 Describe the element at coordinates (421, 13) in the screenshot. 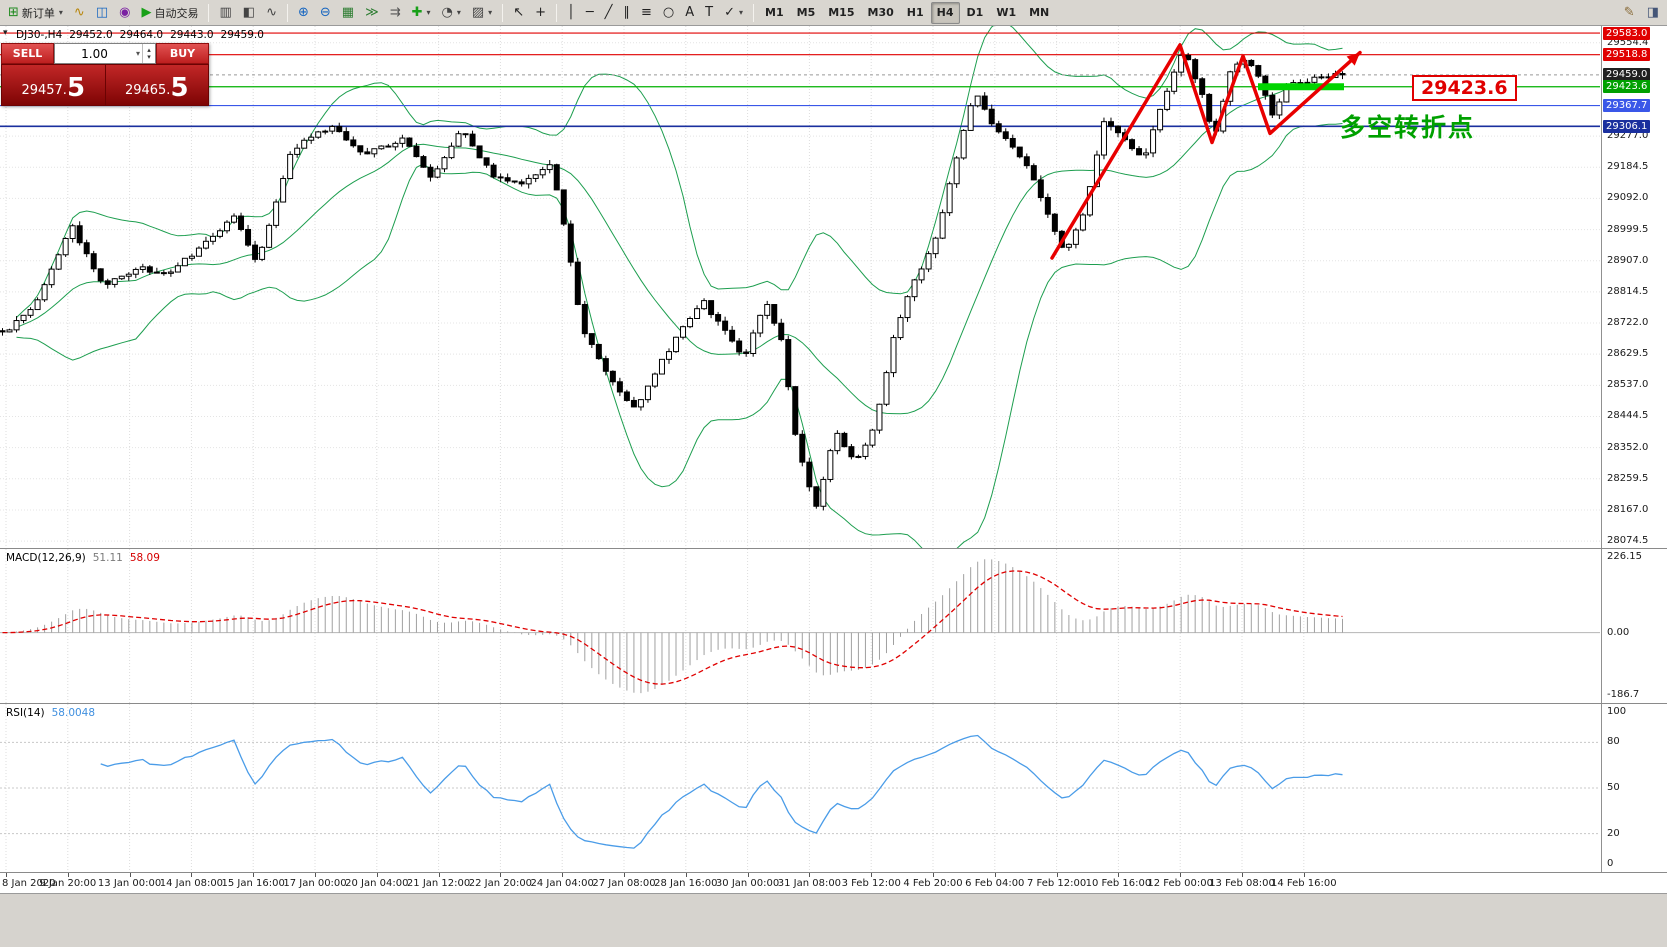

I see `indicators-button: ✚ ▾` at that location.